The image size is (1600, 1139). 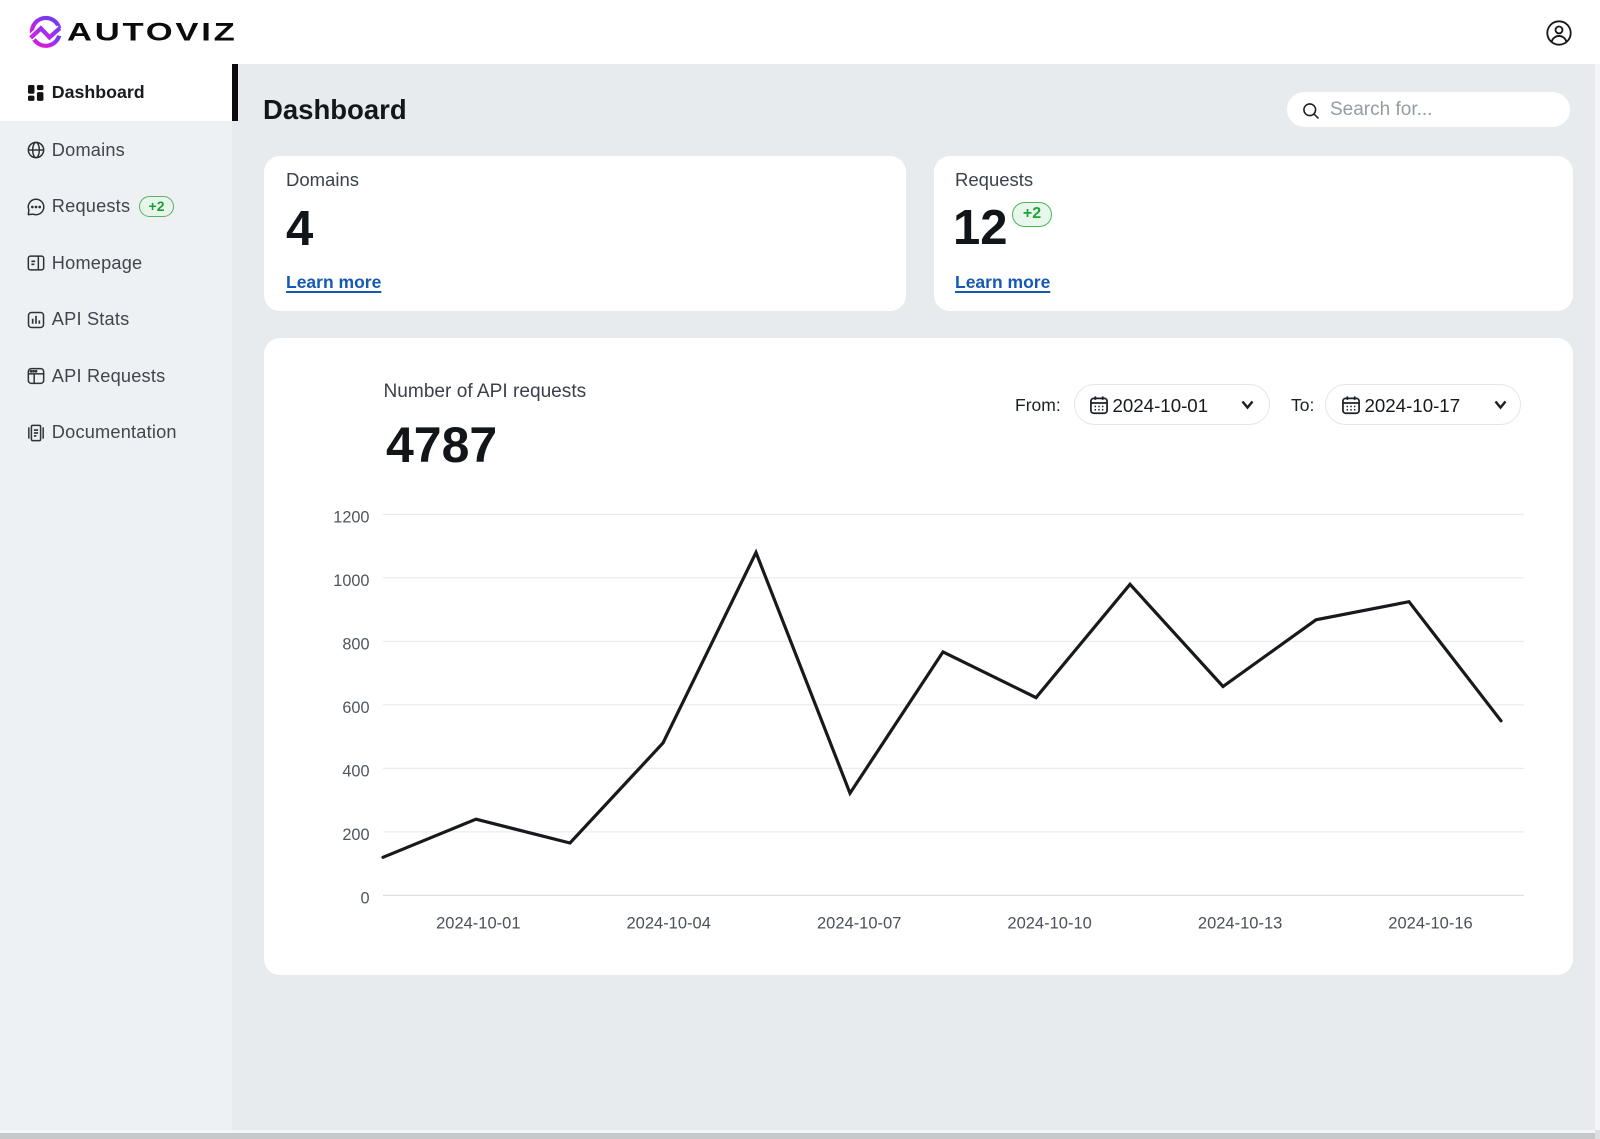 I want to click on svg-text: 600, so click(x=355, y=708).